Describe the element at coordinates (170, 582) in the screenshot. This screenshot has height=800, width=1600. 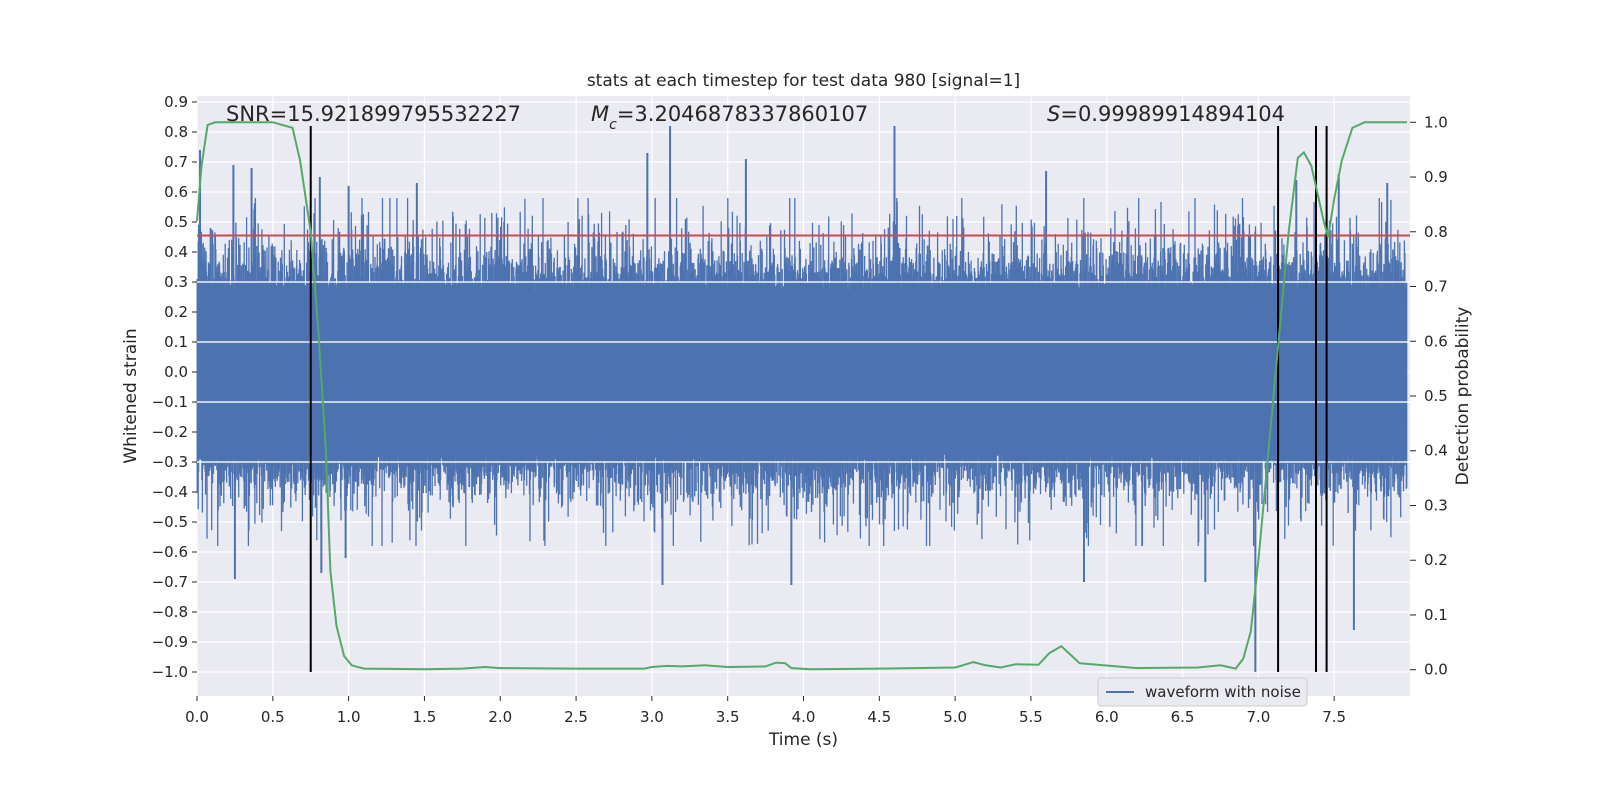
I see `y-tick-label: −0.7` at that location.